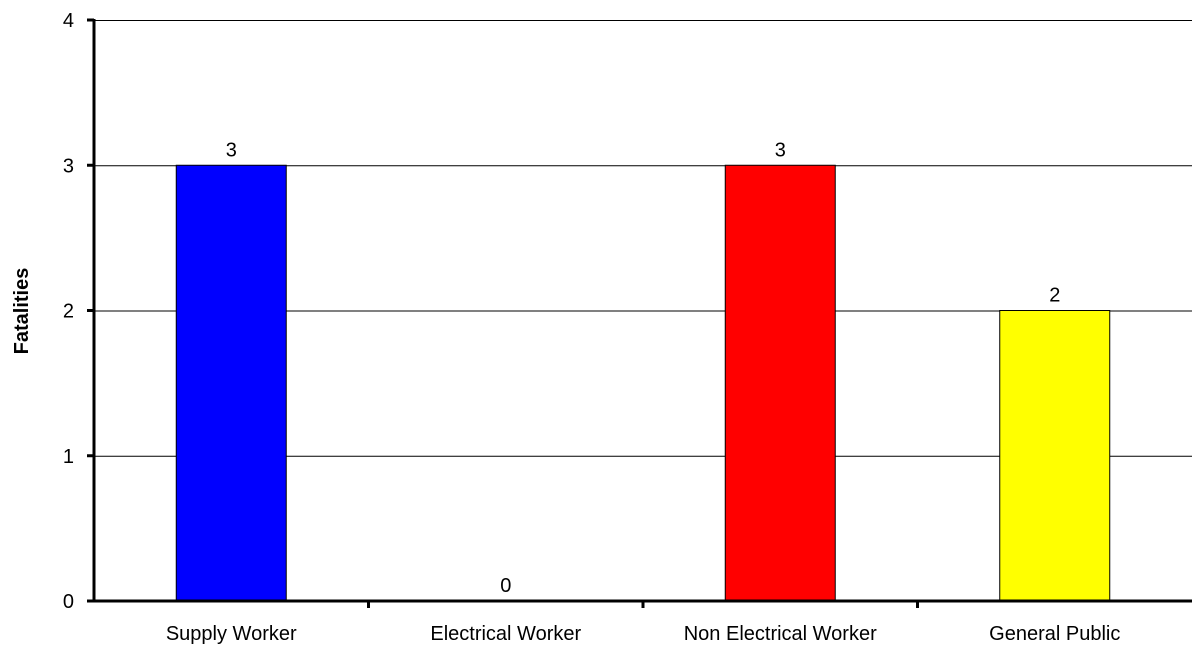  What do you see at coordinates (68, 457) in the screenshot?
I see `y-tick-label-1: 1` at bounding box center [68, 457].